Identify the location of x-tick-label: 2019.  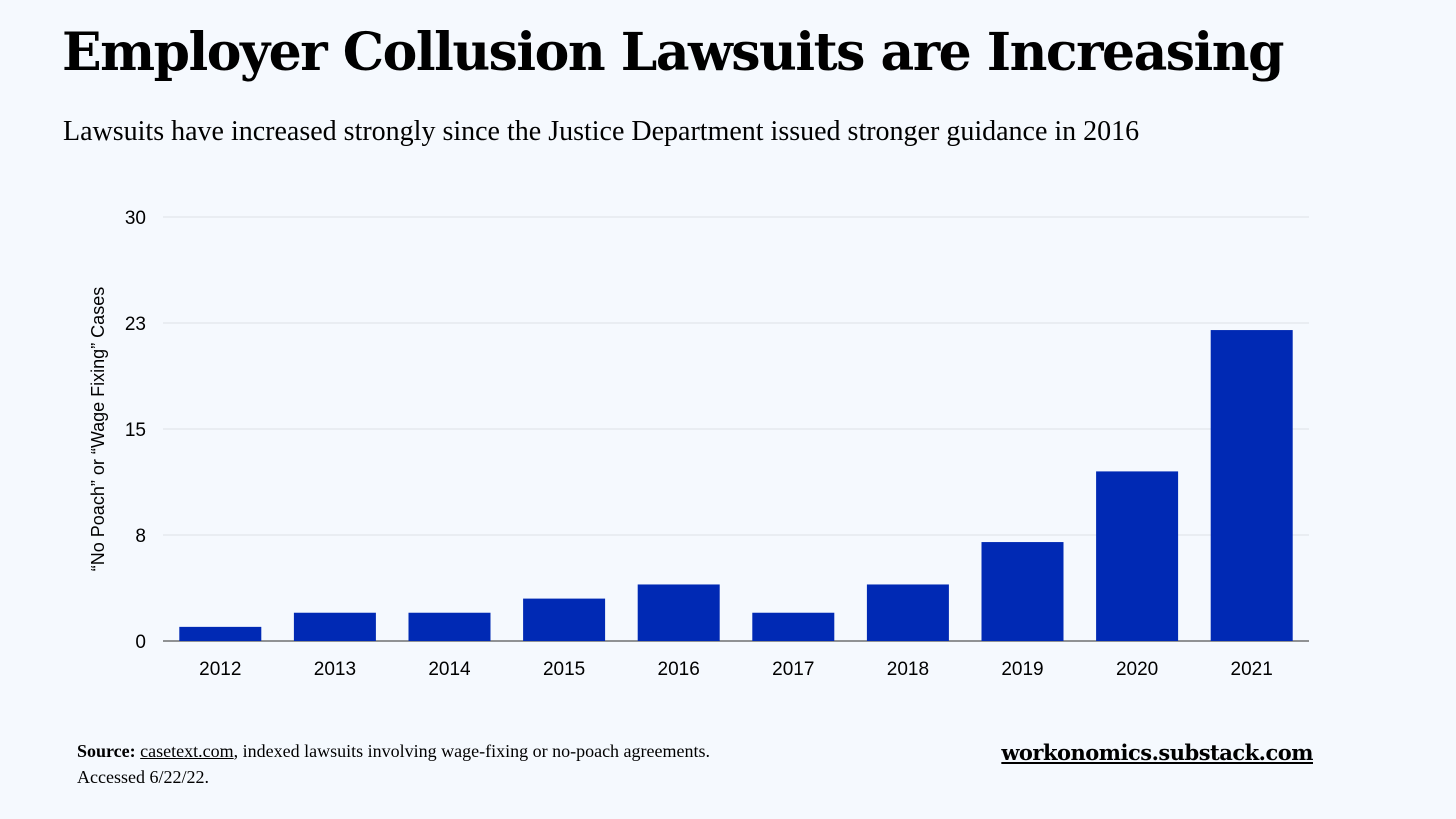
(1022, 669).